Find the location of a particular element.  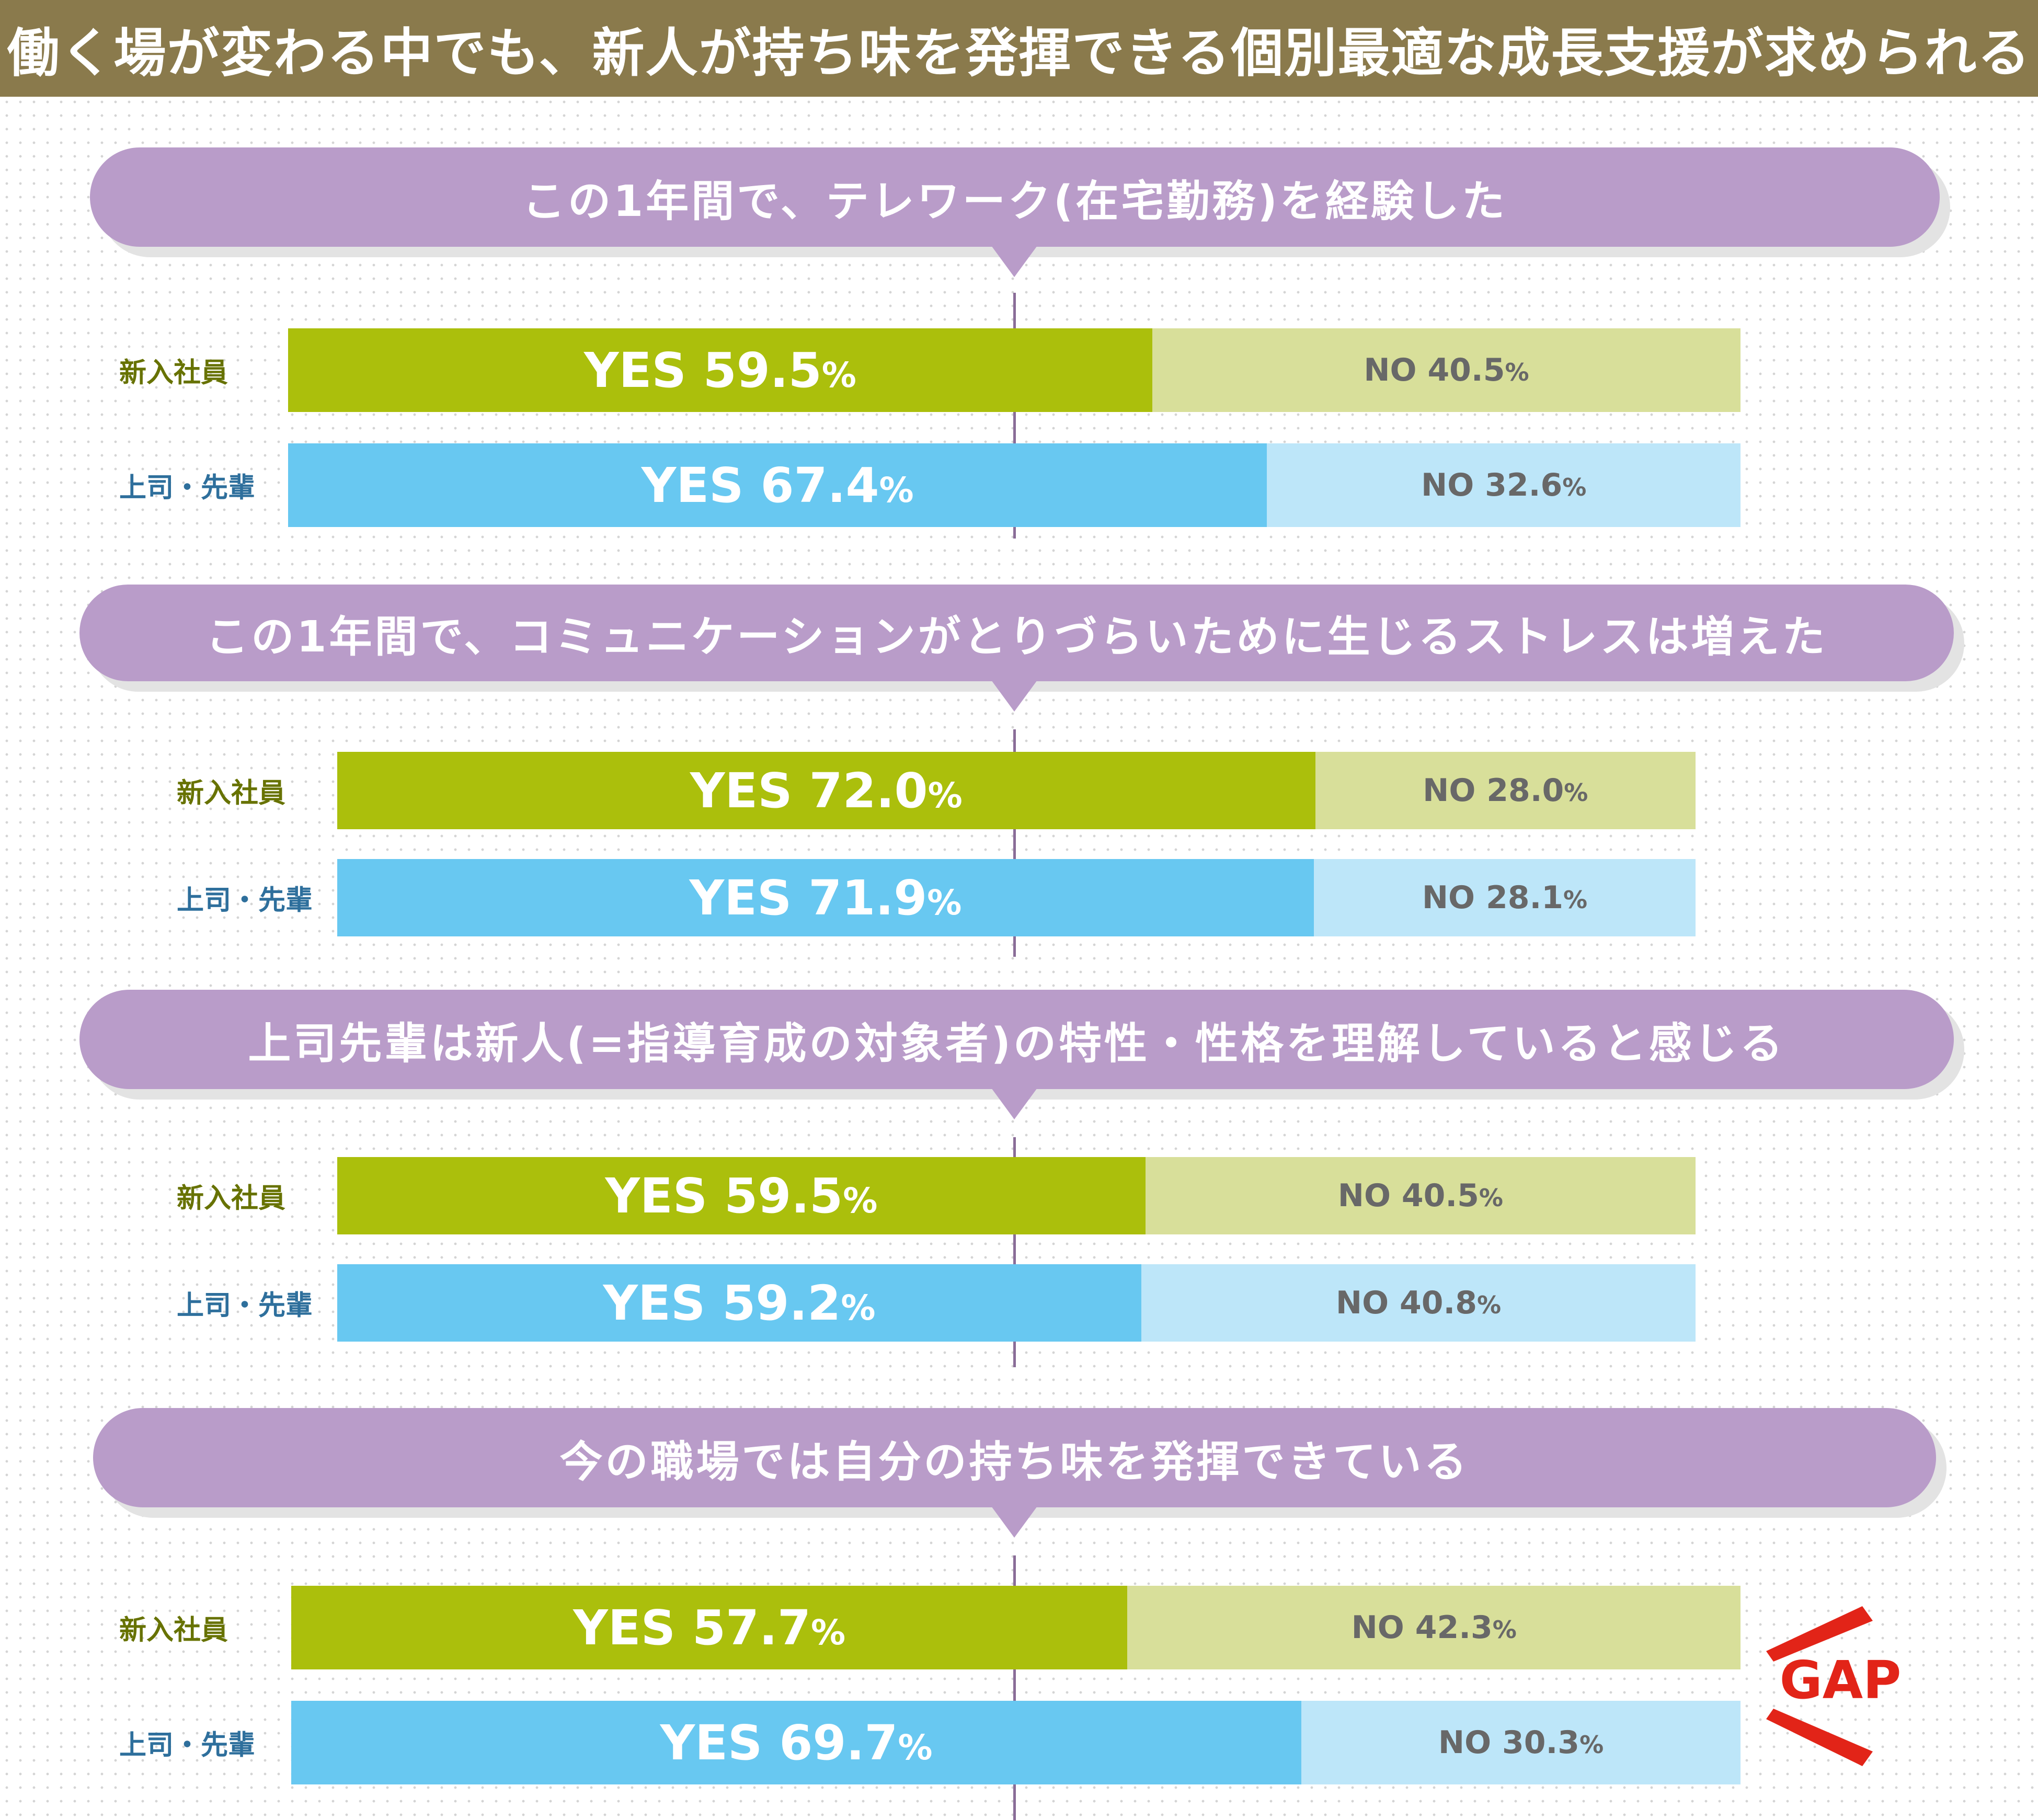

question-4-senior-no-series: NO is located at coordinates (1465, 1743).